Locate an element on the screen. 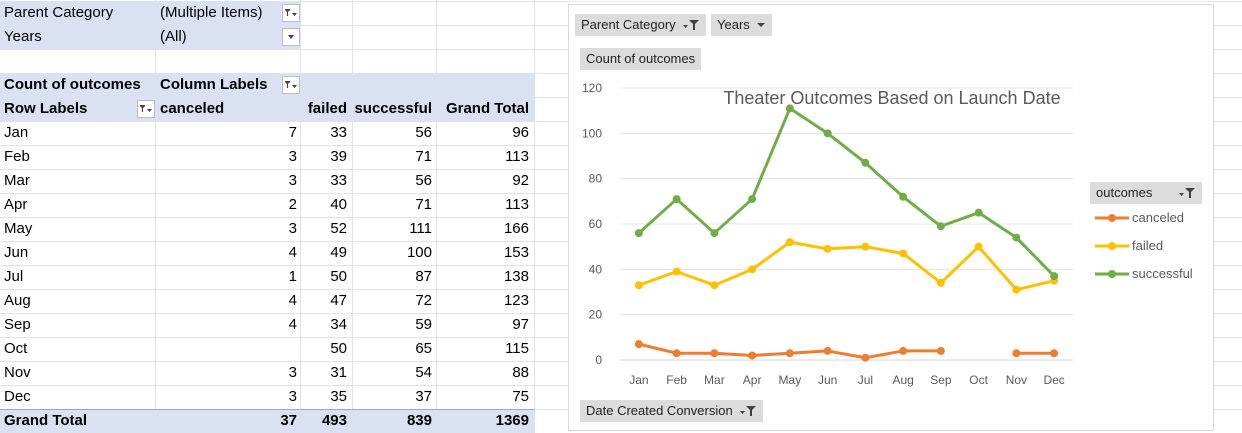 The image size is (1242, 433). y-tick-label: 40 is located at coordinates (596, 269).